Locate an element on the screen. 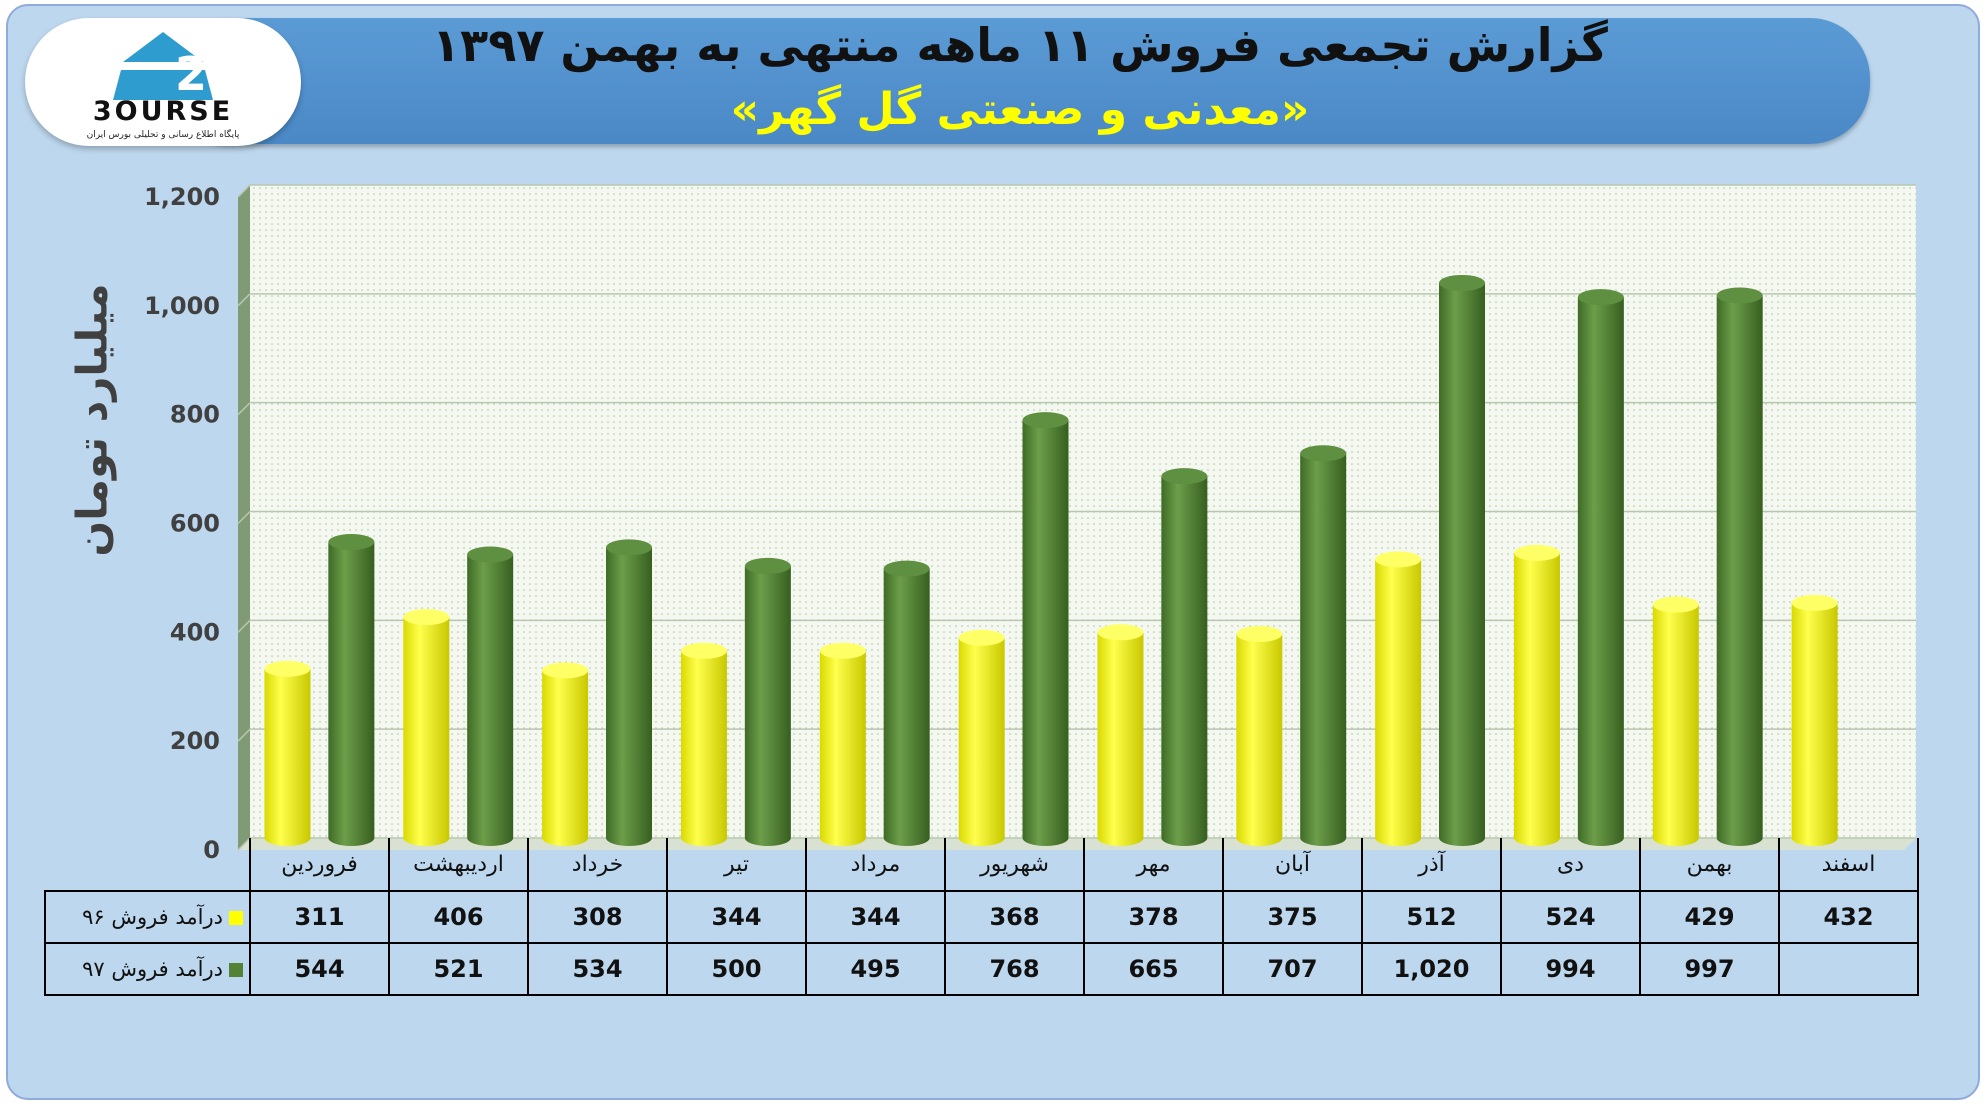  legend-entry-96: درآمد فروش ۹۶ is located at coordinates (147, 917).